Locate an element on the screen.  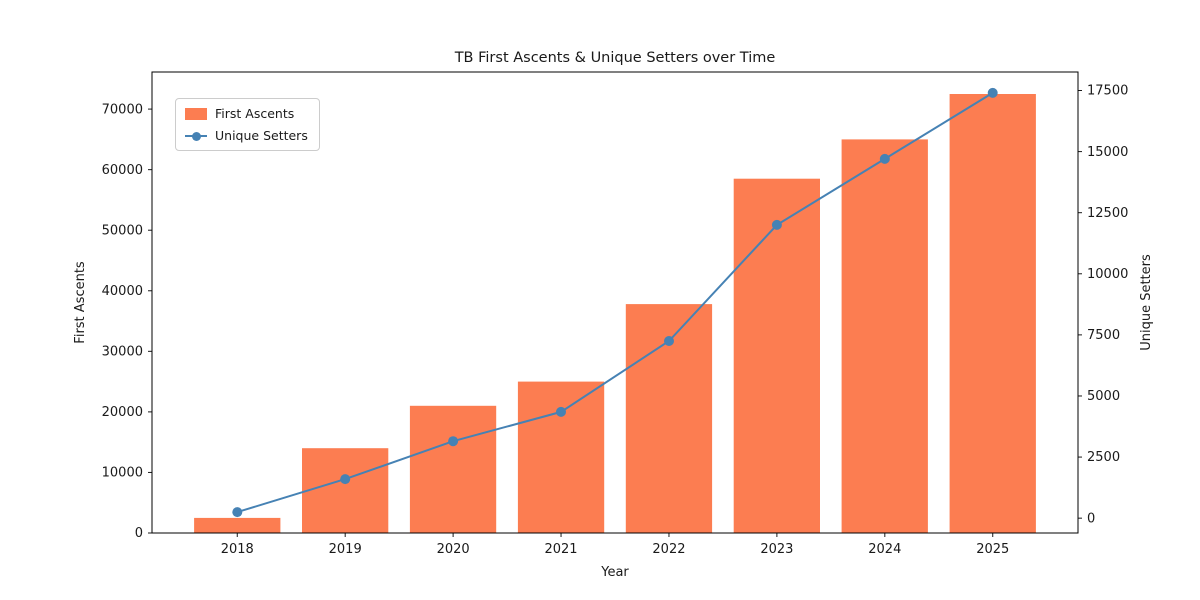
x-tick-label-2019: 2019 is located at coordinates (345, 549).